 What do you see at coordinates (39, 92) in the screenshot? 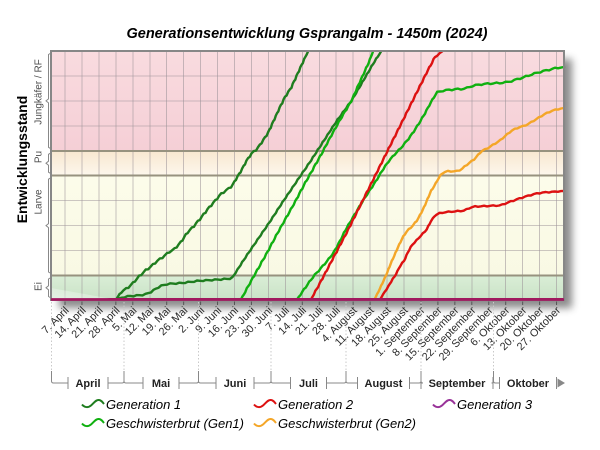
I see `svg-text: Jungkäfer / RF` at bounding box center [39, 92].